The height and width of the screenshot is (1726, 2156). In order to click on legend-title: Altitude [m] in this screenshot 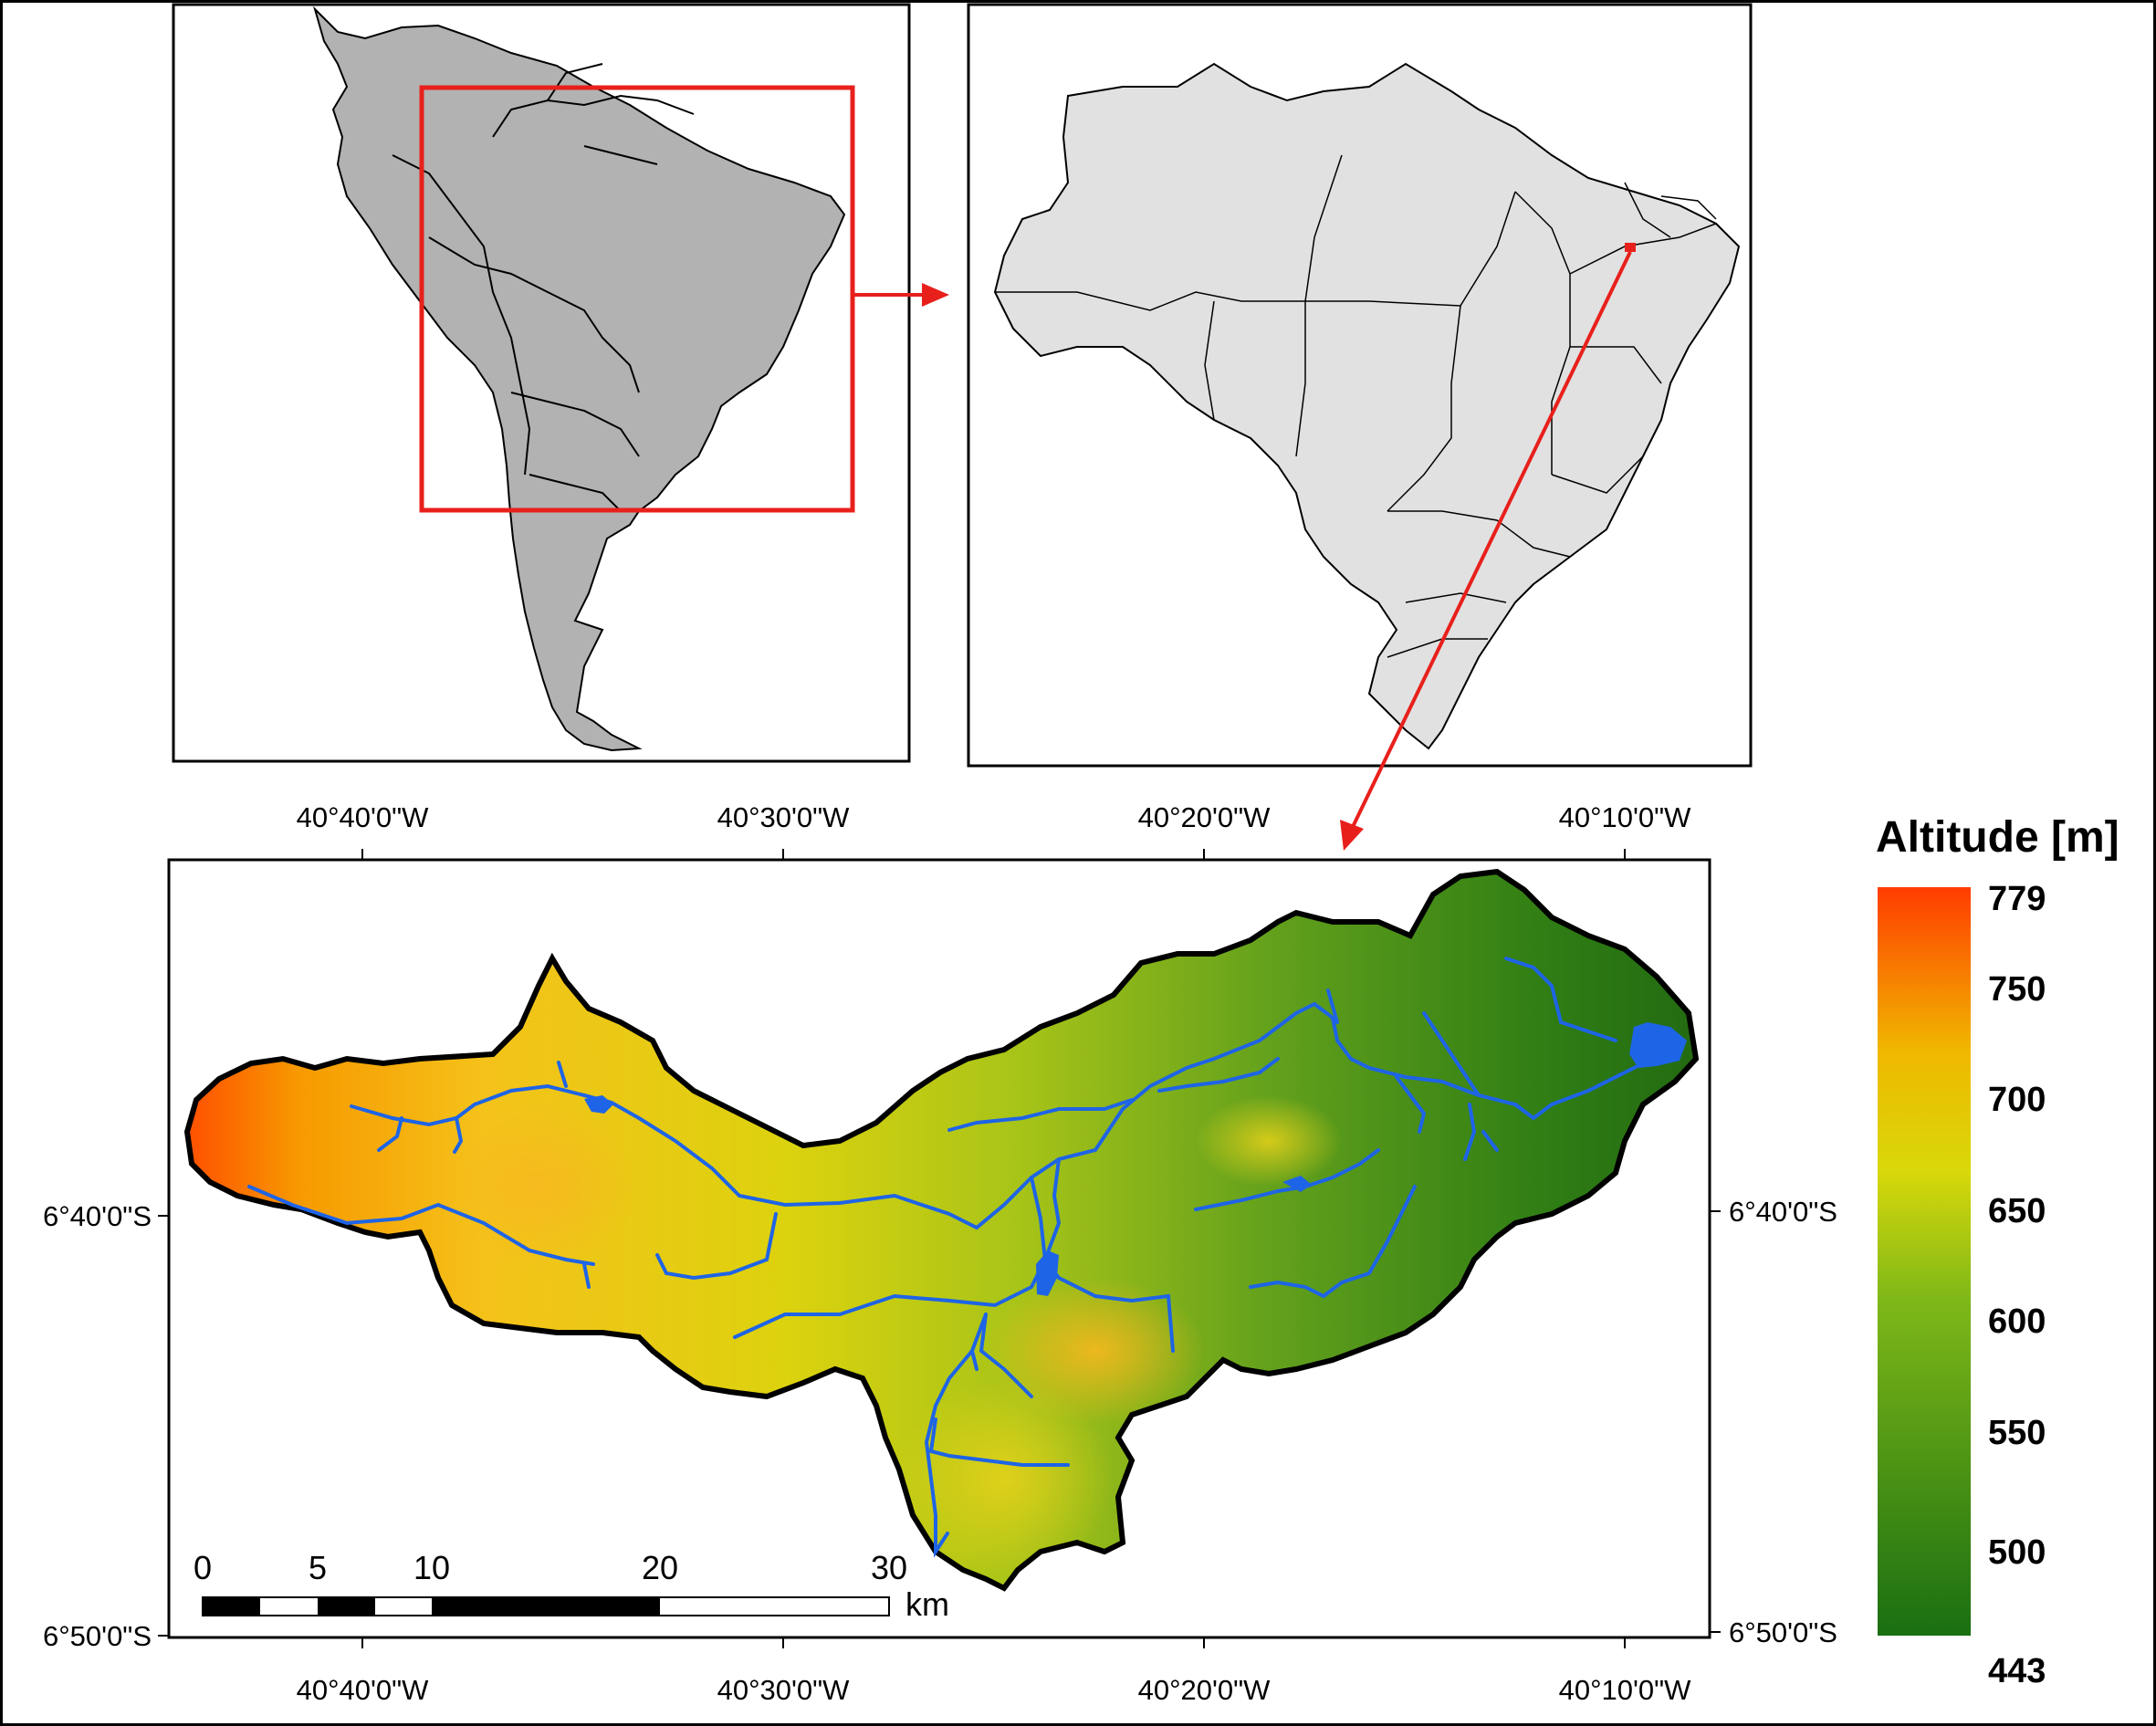, I will do `click(1997, 837)`.